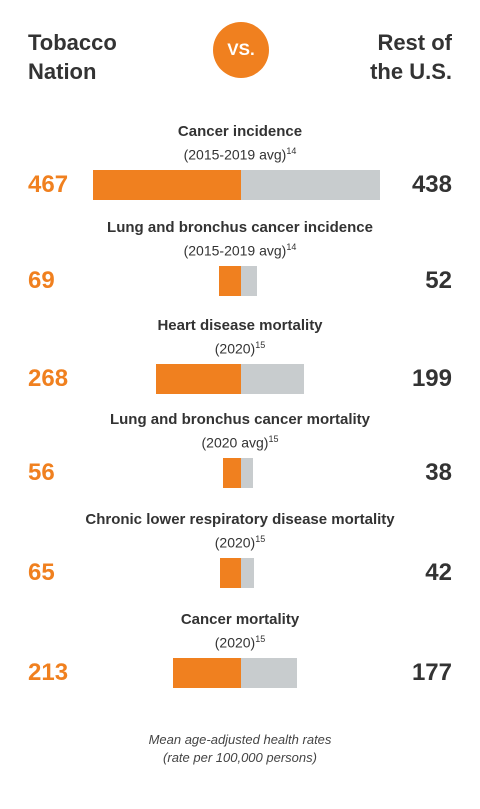 This screenshot has height=809, width=480. Describe the element at coordinates (62, 71) in the screenshot. I see `header-left-line2: Nation` at that location.